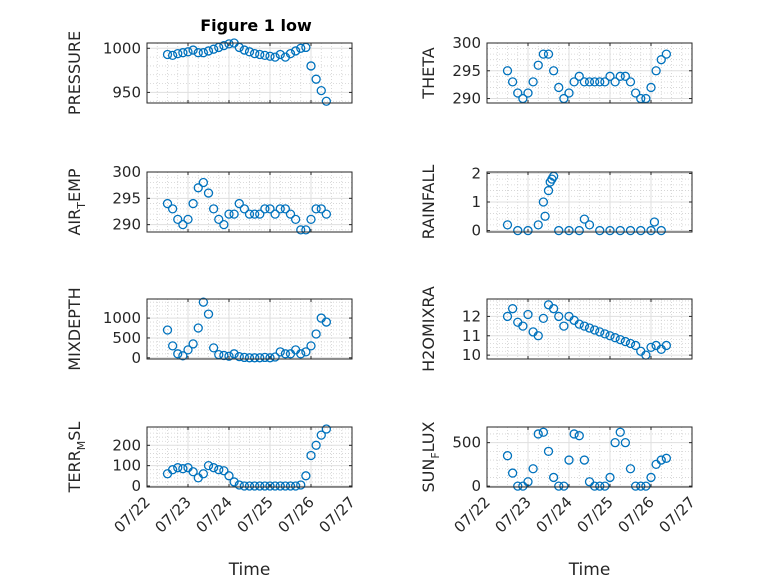 Image resolution: width=778 pixels, height=583 pixels. I want to click on y-axis-label: H2OMIXRA, so click(428, 329).